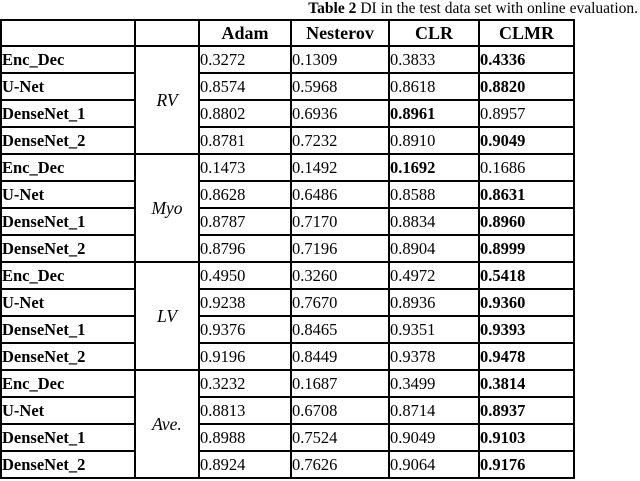  What do you see at coordinates (340, 437) in the screenshot?
I see `value-cell: 0.7524` at bounding box center [340, 437].